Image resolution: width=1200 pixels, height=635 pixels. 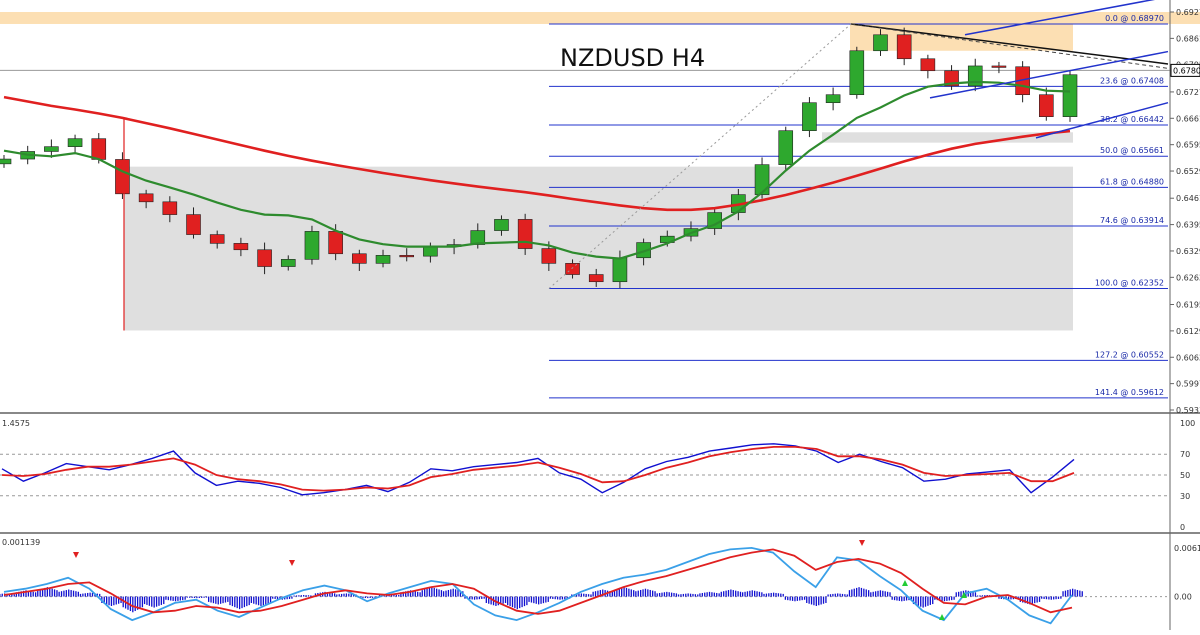 I want to click on trend-line, so click(x=1009, y=44).